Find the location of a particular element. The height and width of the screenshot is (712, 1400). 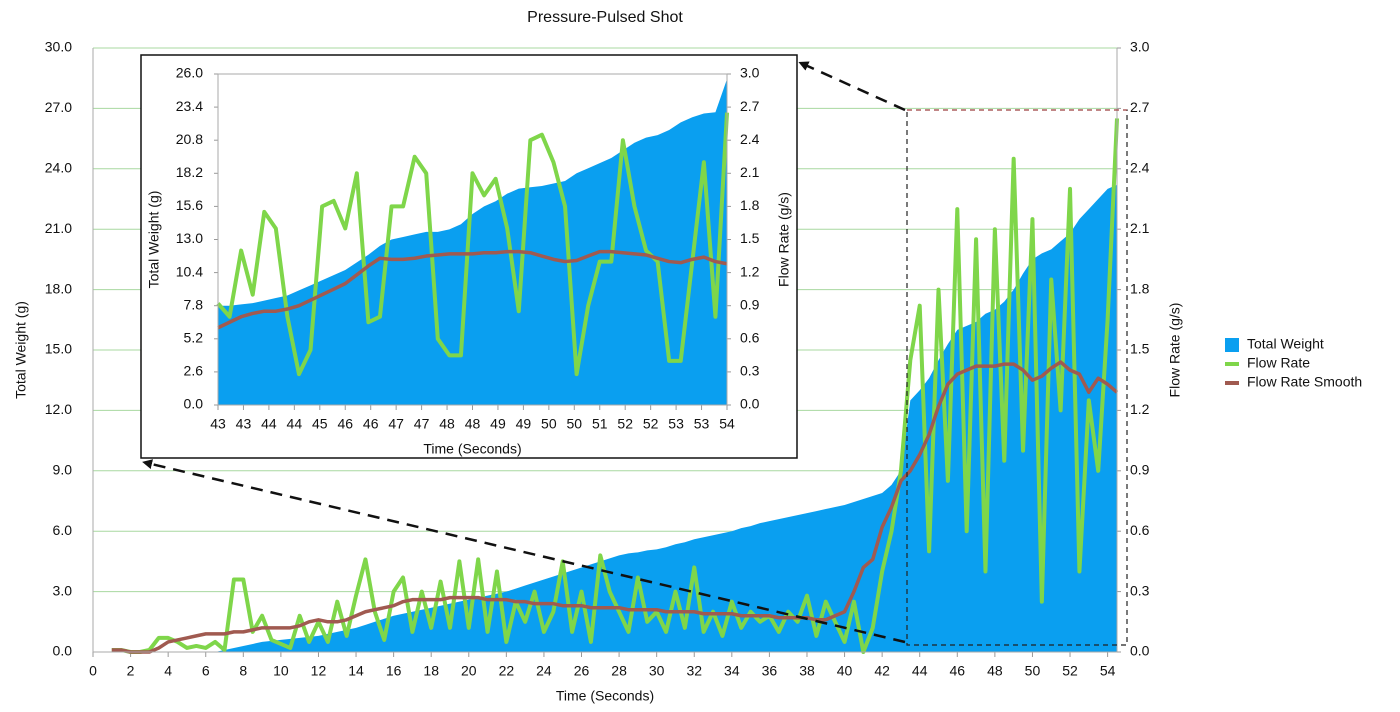

legend-label: Flow Rate is located at coordinates (1278, 363).